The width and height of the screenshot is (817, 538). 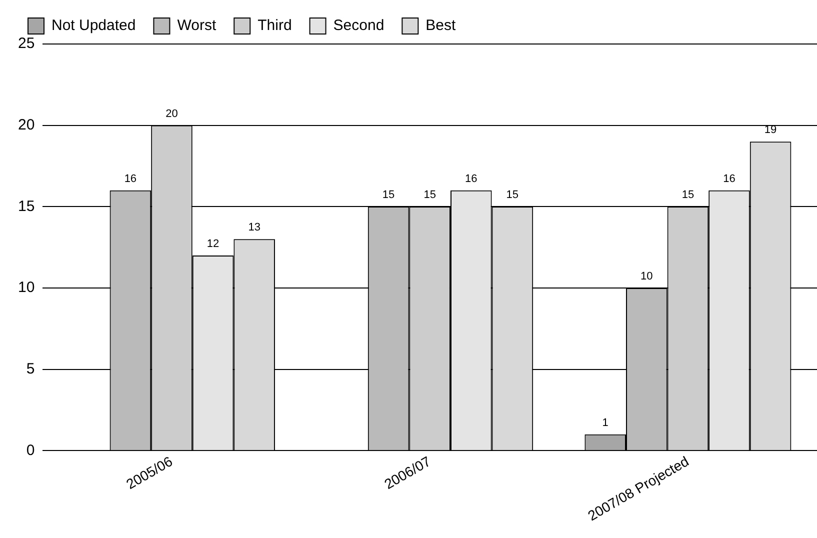 I want to click on legend-label: Best, so click(x=441, y=25).